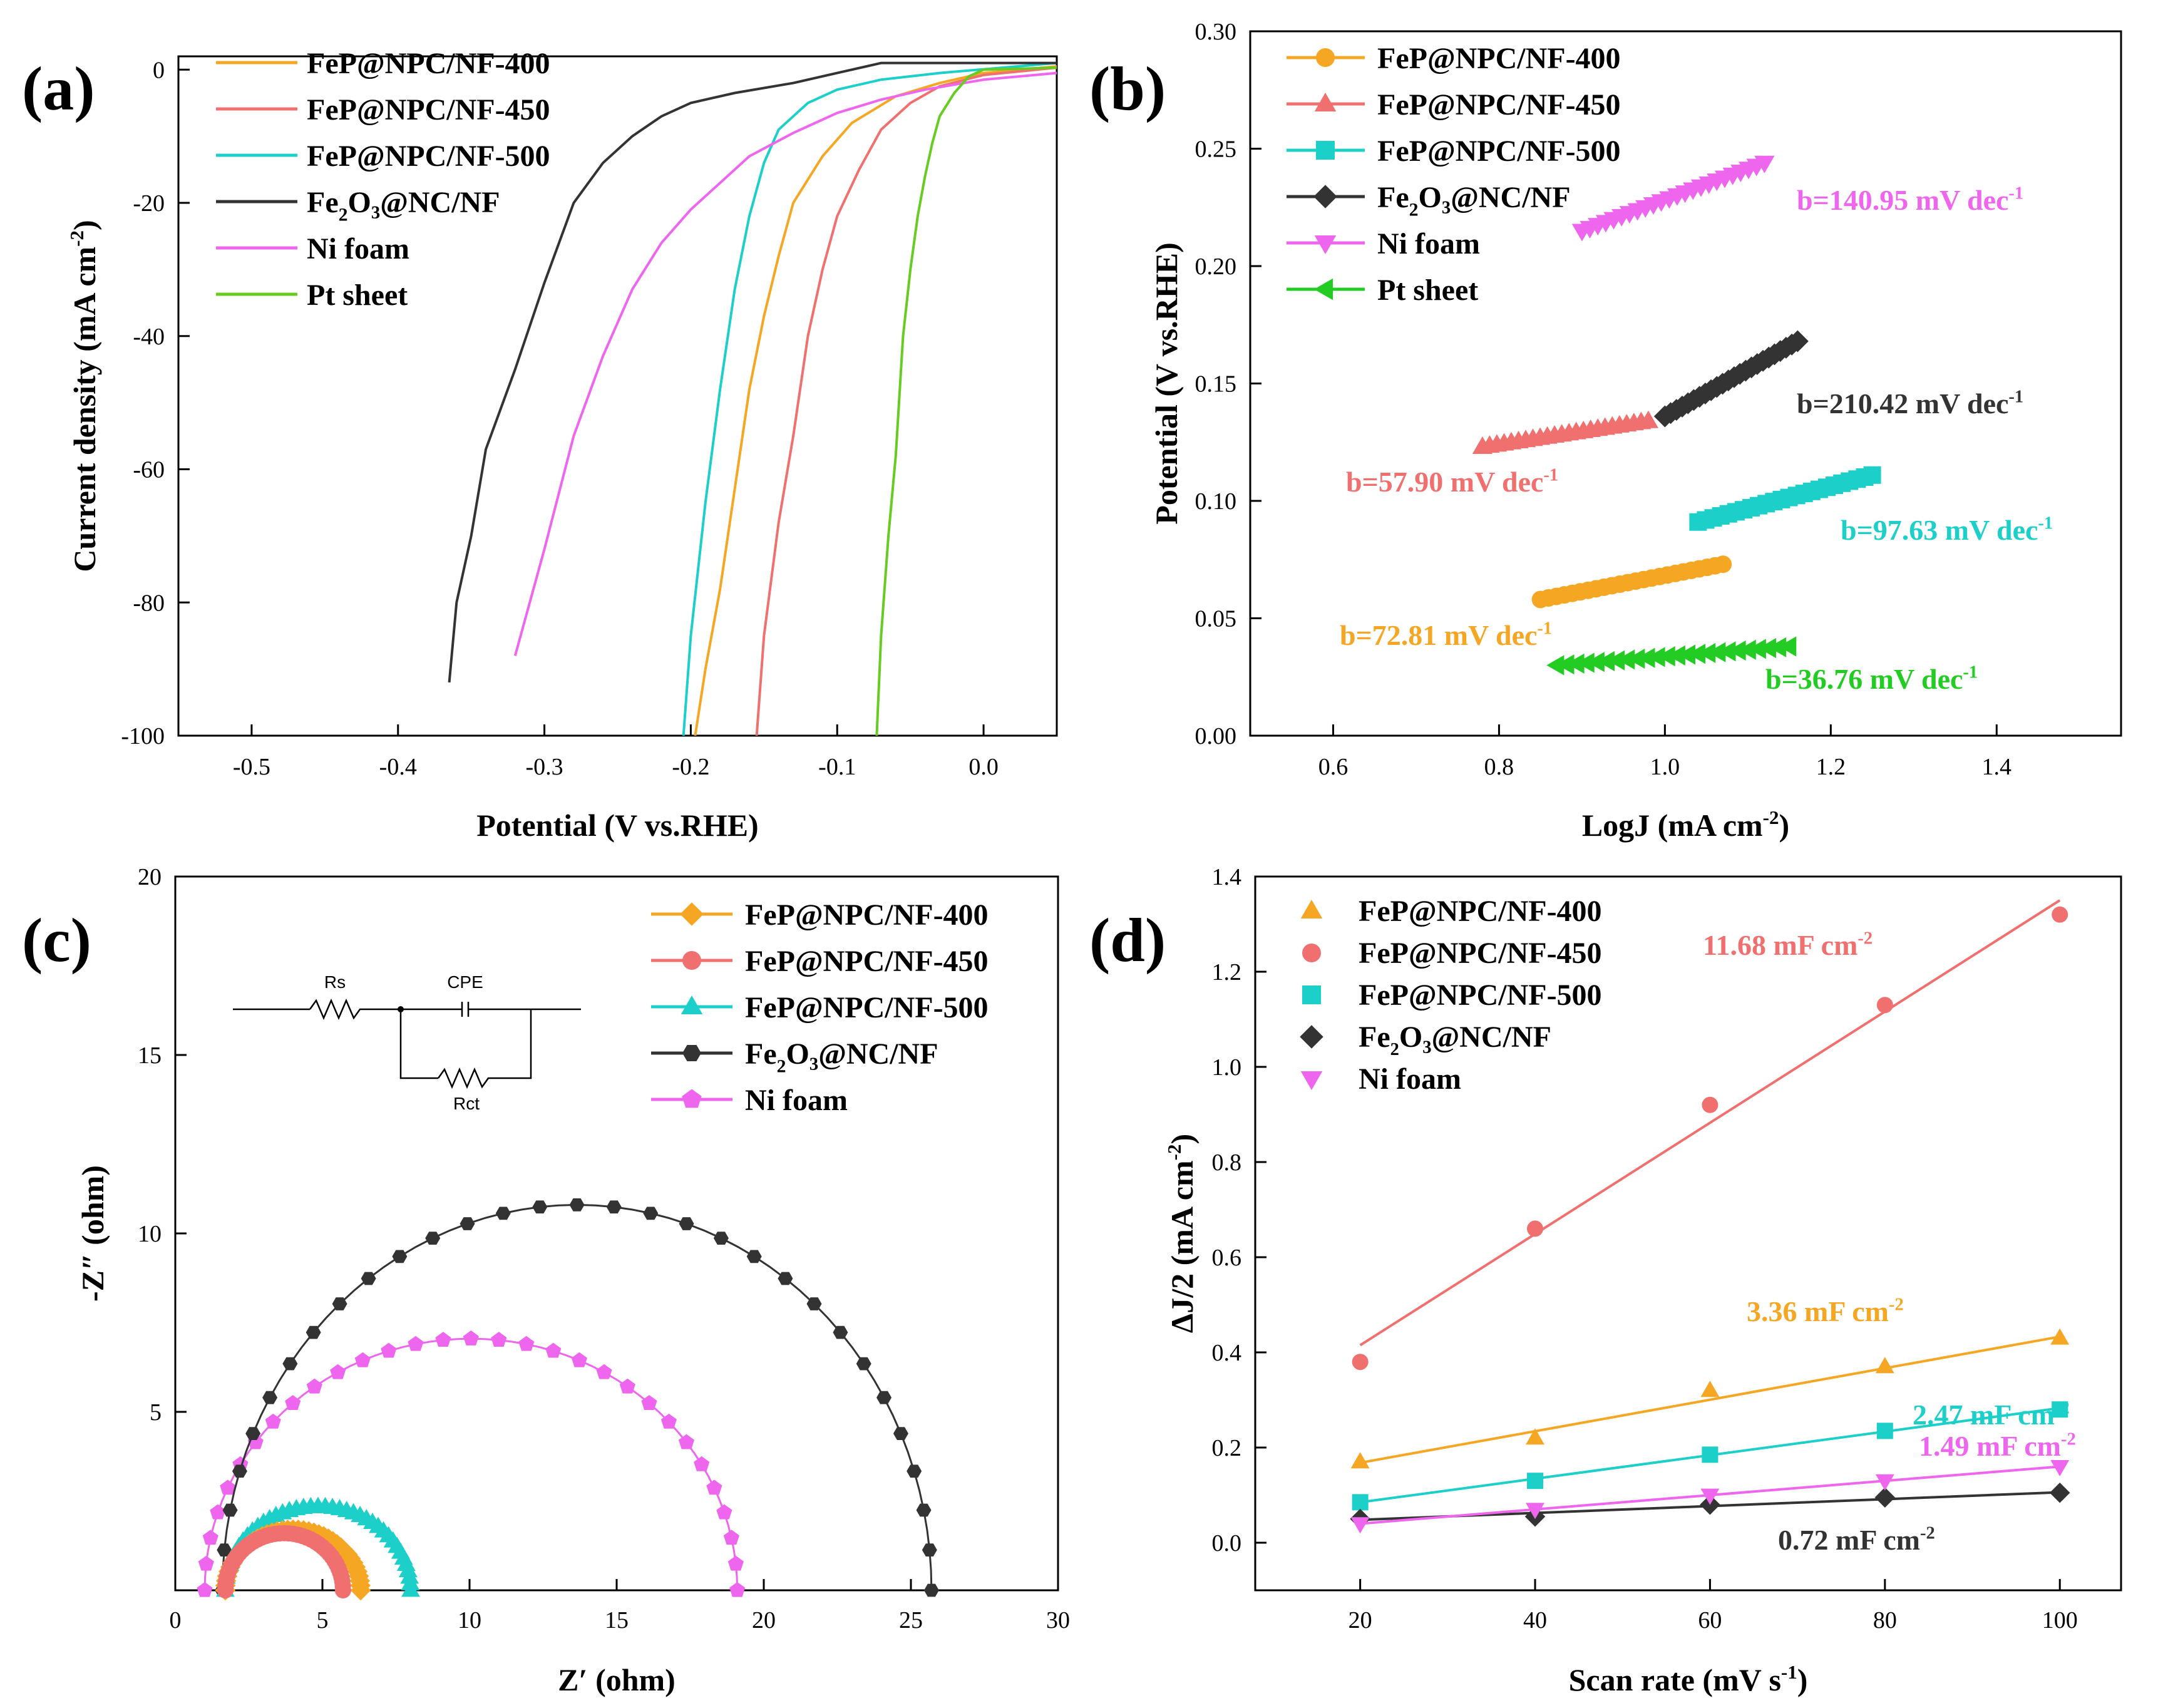  What do you see at coordinates (57, 940) in the screenshot?
I see `panel-label: (c)` at bounding box center [57, 940].